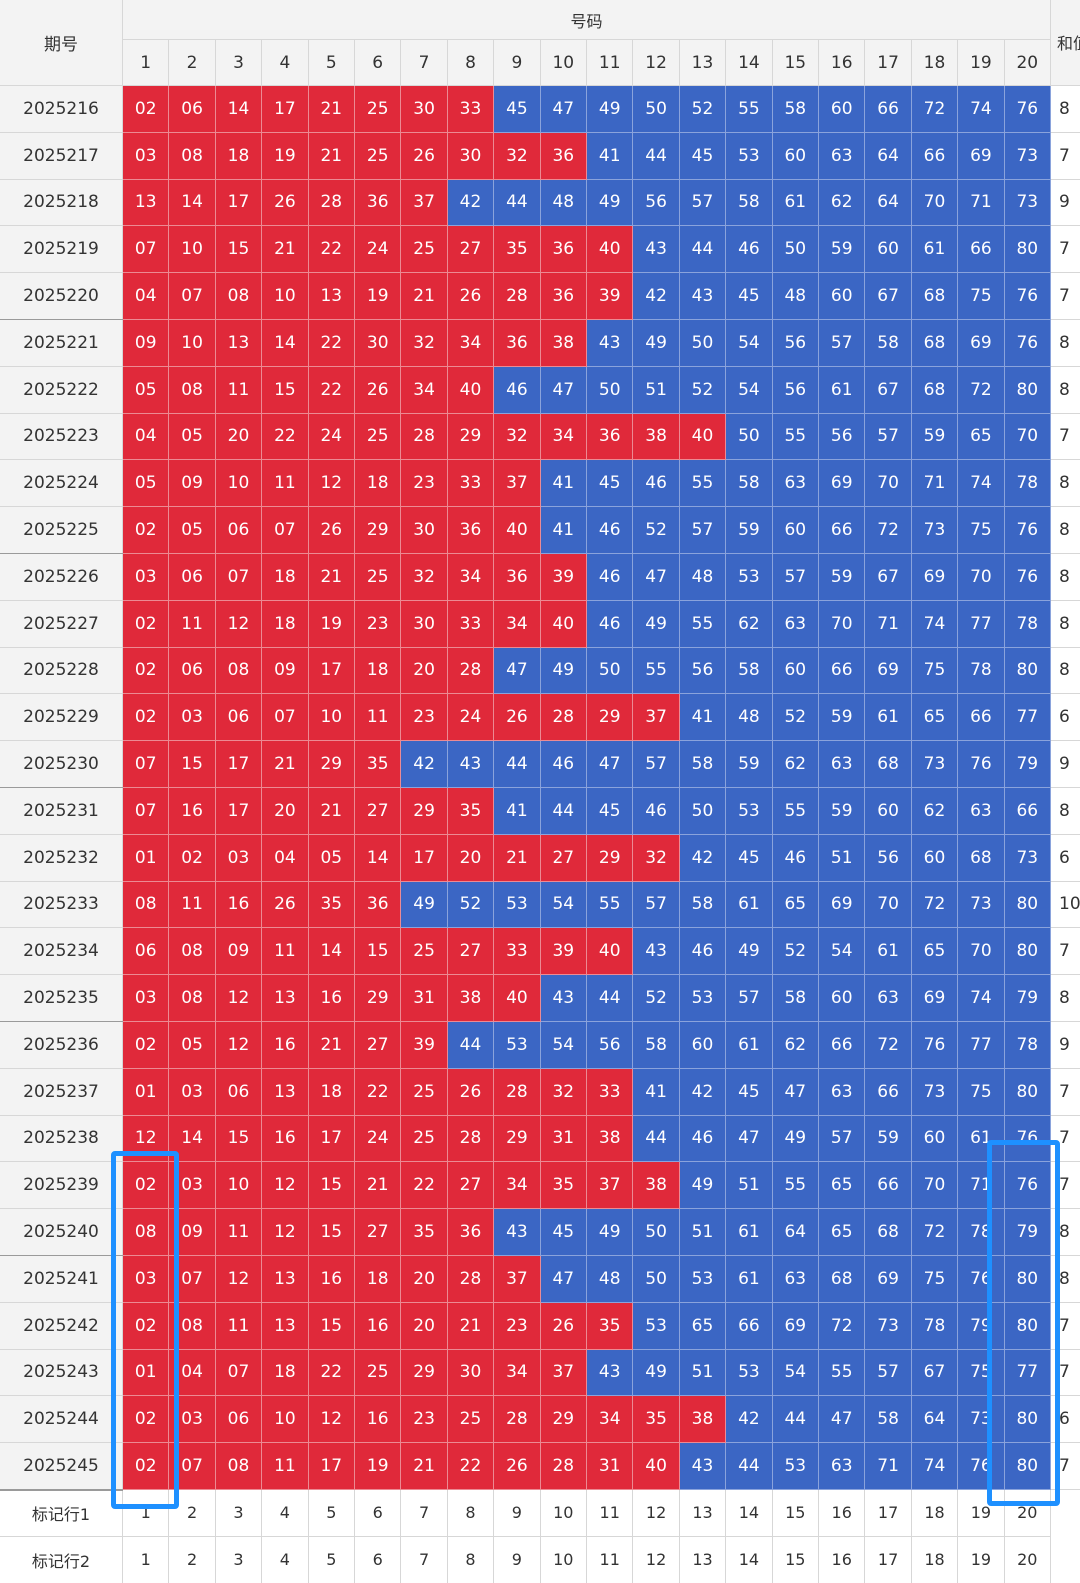  What do you see at coordinates (888, 577) in the screenshot?
I see `number-cell: 67` at bounding box center [888, 577].